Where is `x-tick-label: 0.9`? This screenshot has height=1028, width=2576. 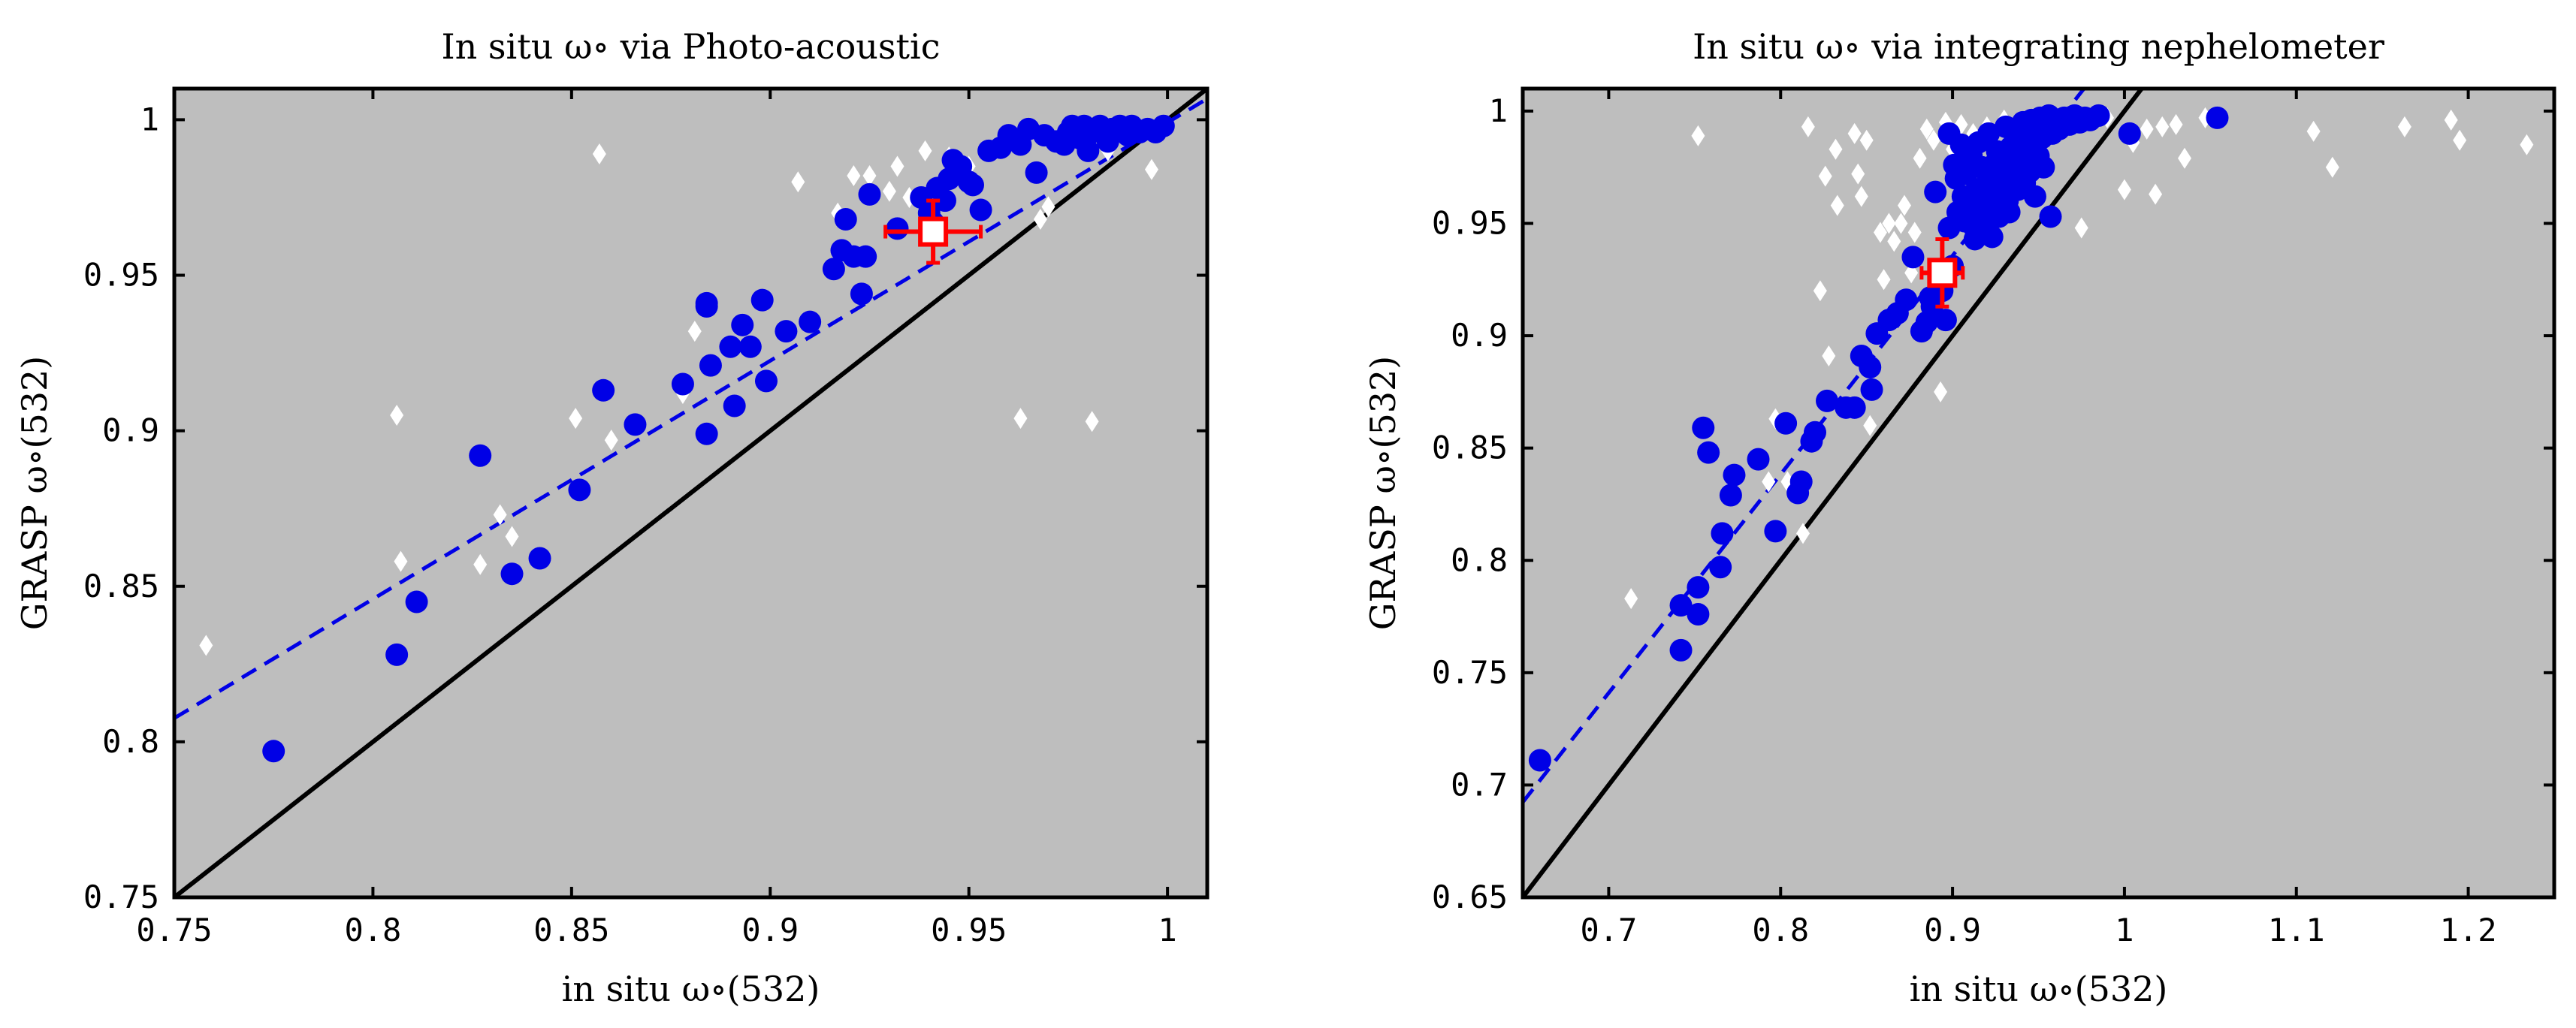 x-tick-label: 0.9 is located at coordinates (1952, 930).